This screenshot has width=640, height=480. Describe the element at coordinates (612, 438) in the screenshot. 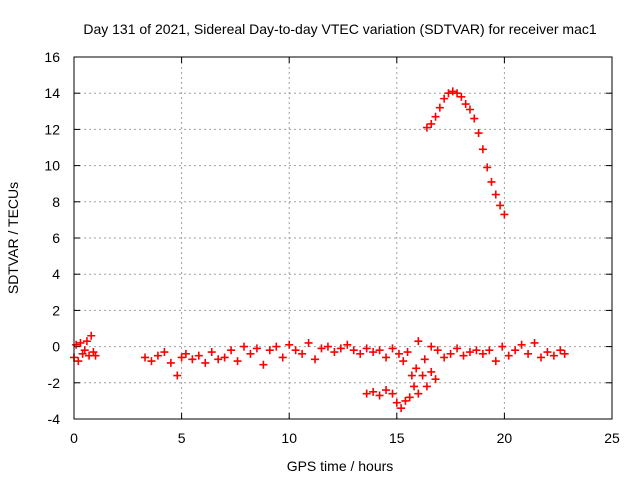

I see `x-tick-label: 25` at that location.